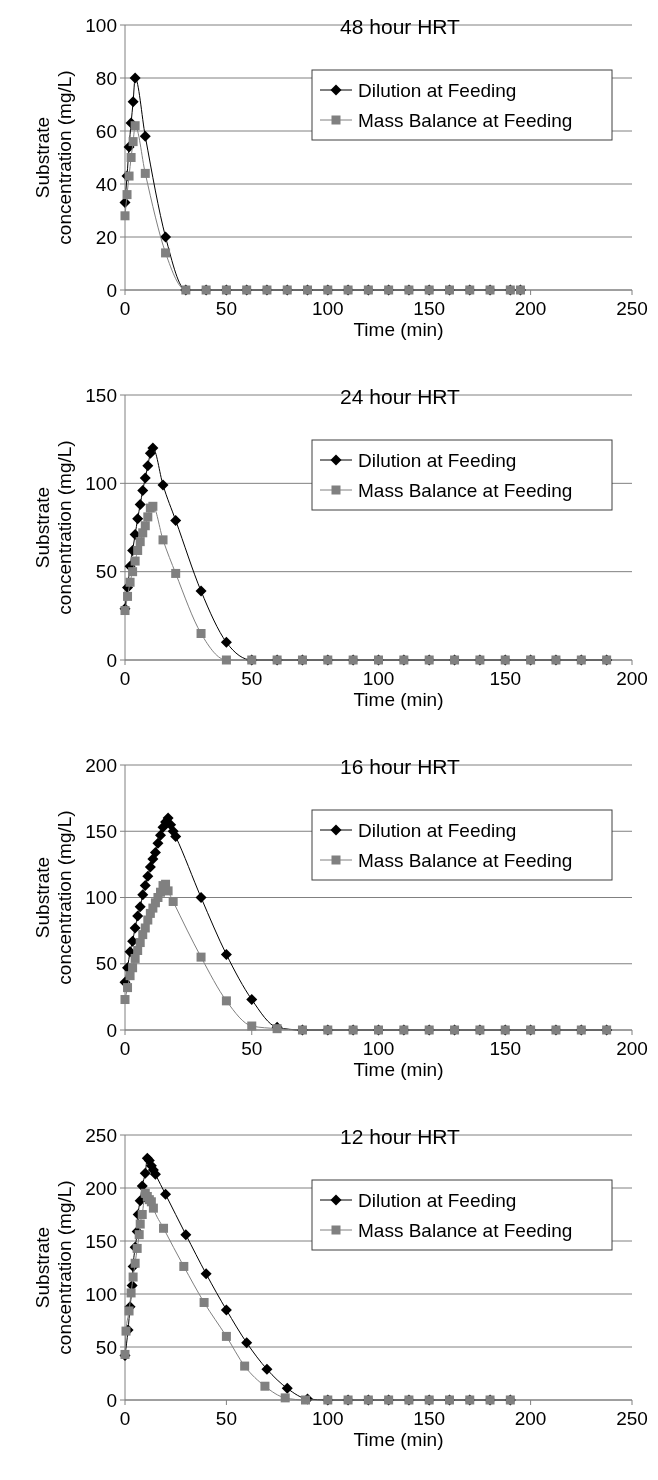 This screenshot has width=658, height=1480. I want to click on chart-title: 16 hour HRT, so click(400, 767).